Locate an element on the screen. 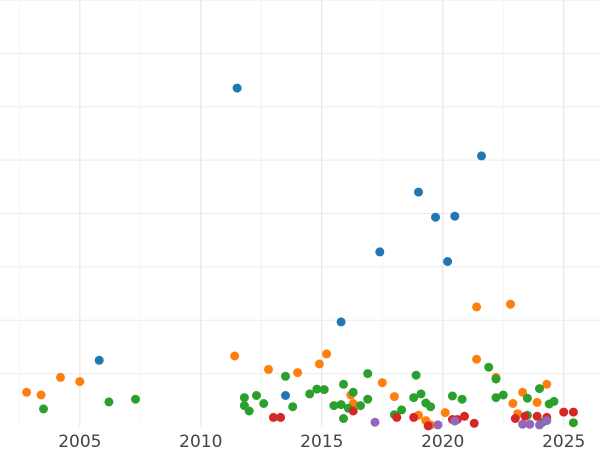  x-axis-ticks: 2005 2010 2015 2020 2025 is located at coordinates (321, 441).